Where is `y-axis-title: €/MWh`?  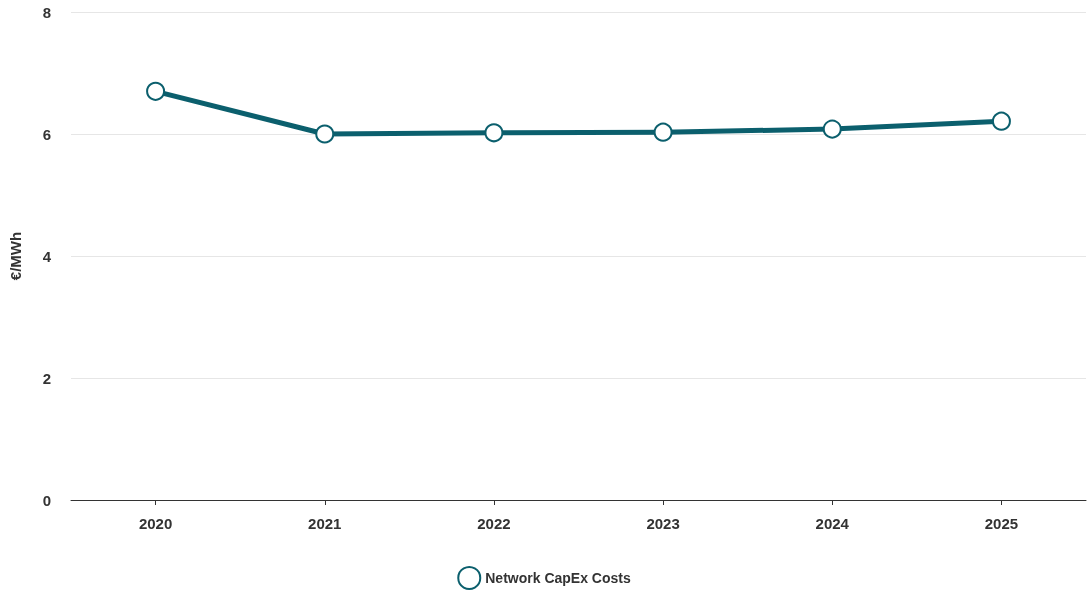 y-axis-title: €/MWh is located at coordinates (15, 256).